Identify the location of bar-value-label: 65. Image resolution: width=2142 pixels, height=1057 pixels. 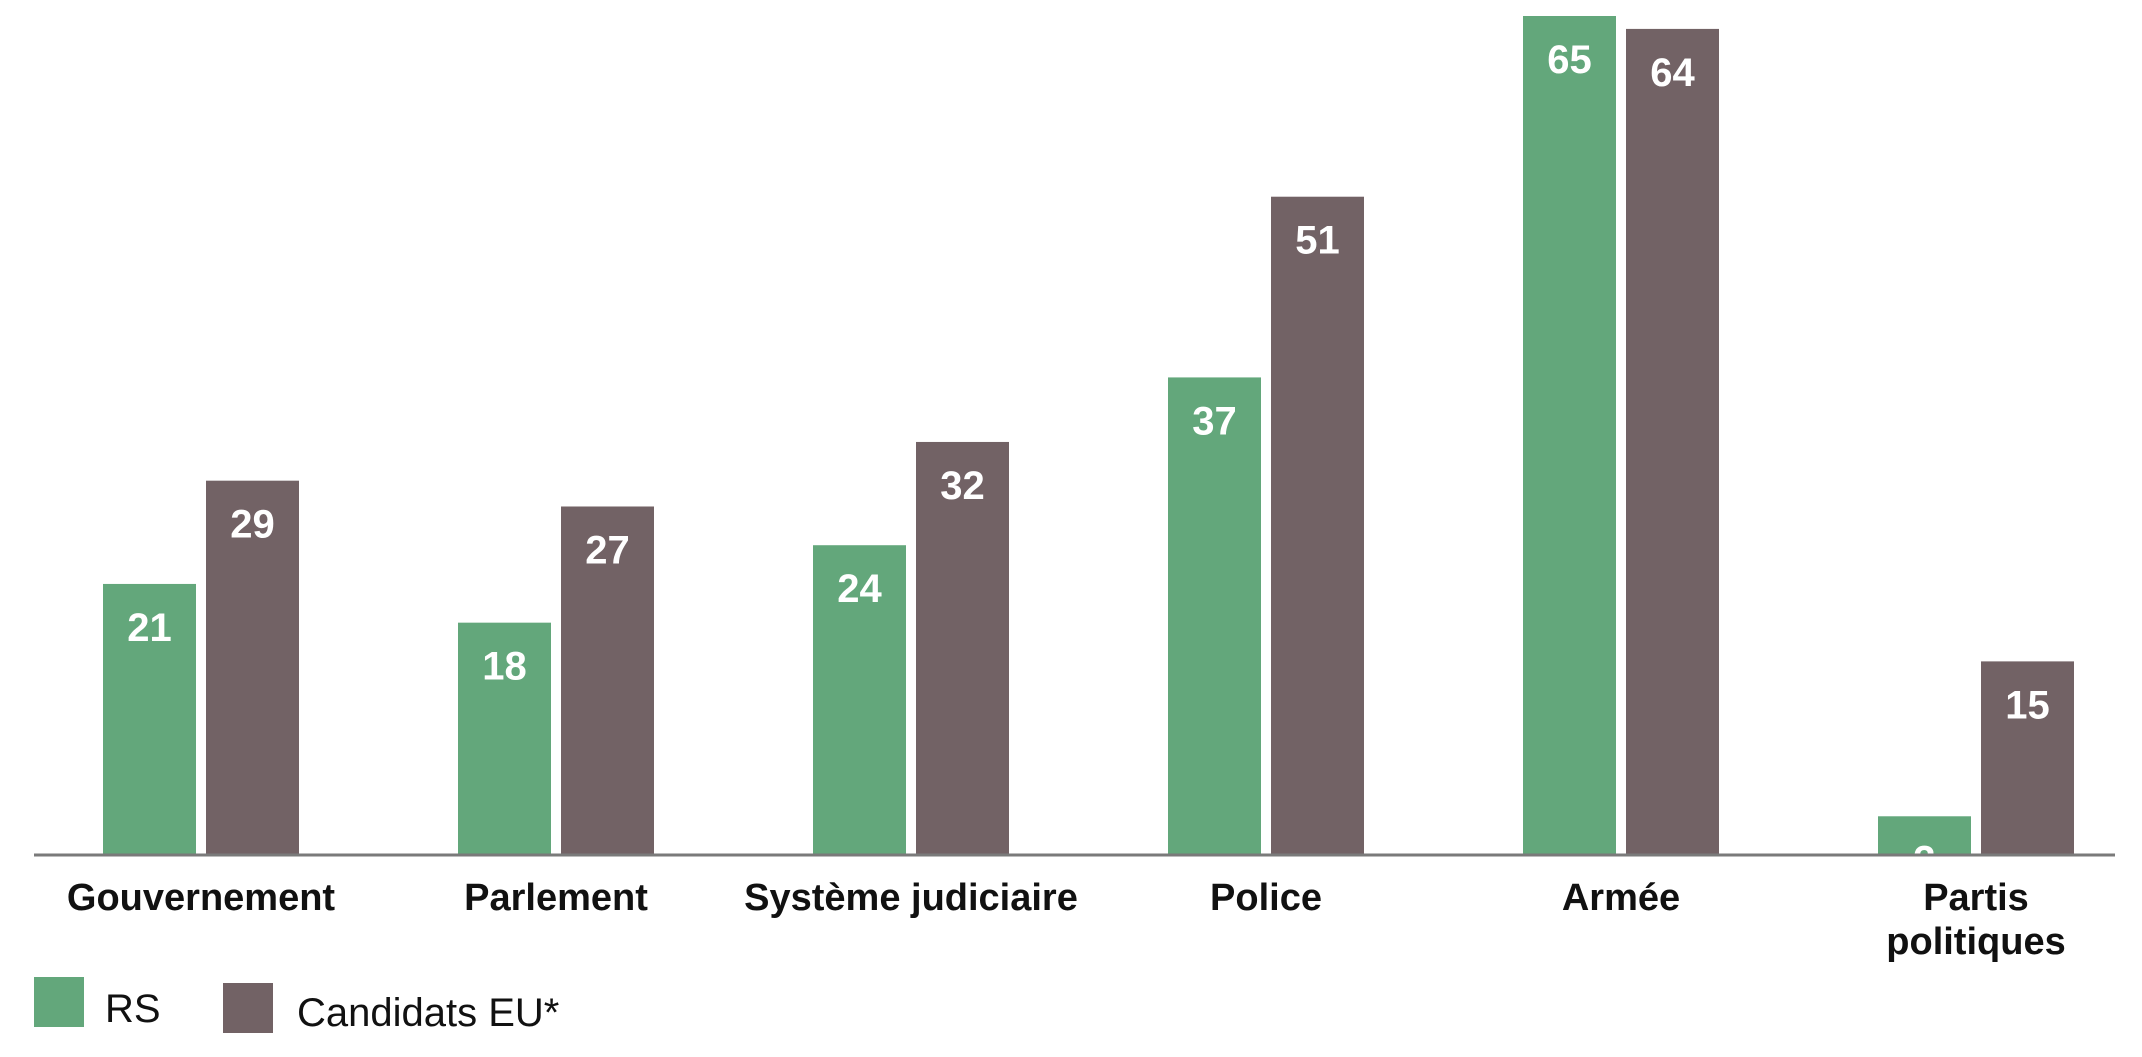
(1569, 60).